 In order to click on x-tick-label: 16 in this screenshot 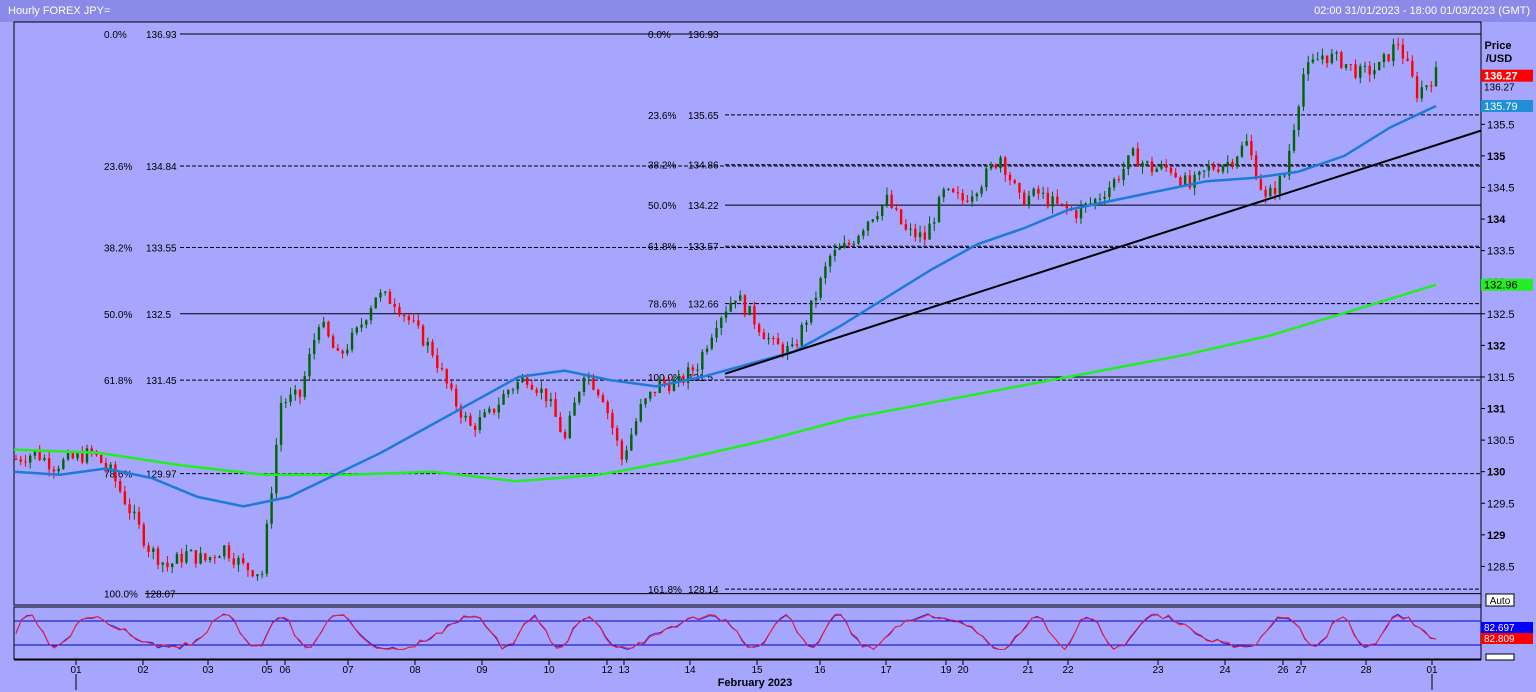, I will do `click(820, 670)`.